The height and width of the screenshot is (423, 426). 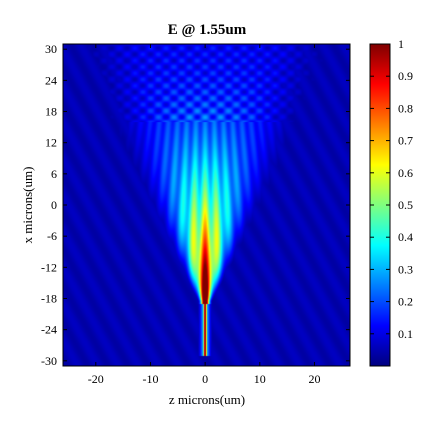 I want to click on y-tick-label: -24, so click(x=49, y=330).